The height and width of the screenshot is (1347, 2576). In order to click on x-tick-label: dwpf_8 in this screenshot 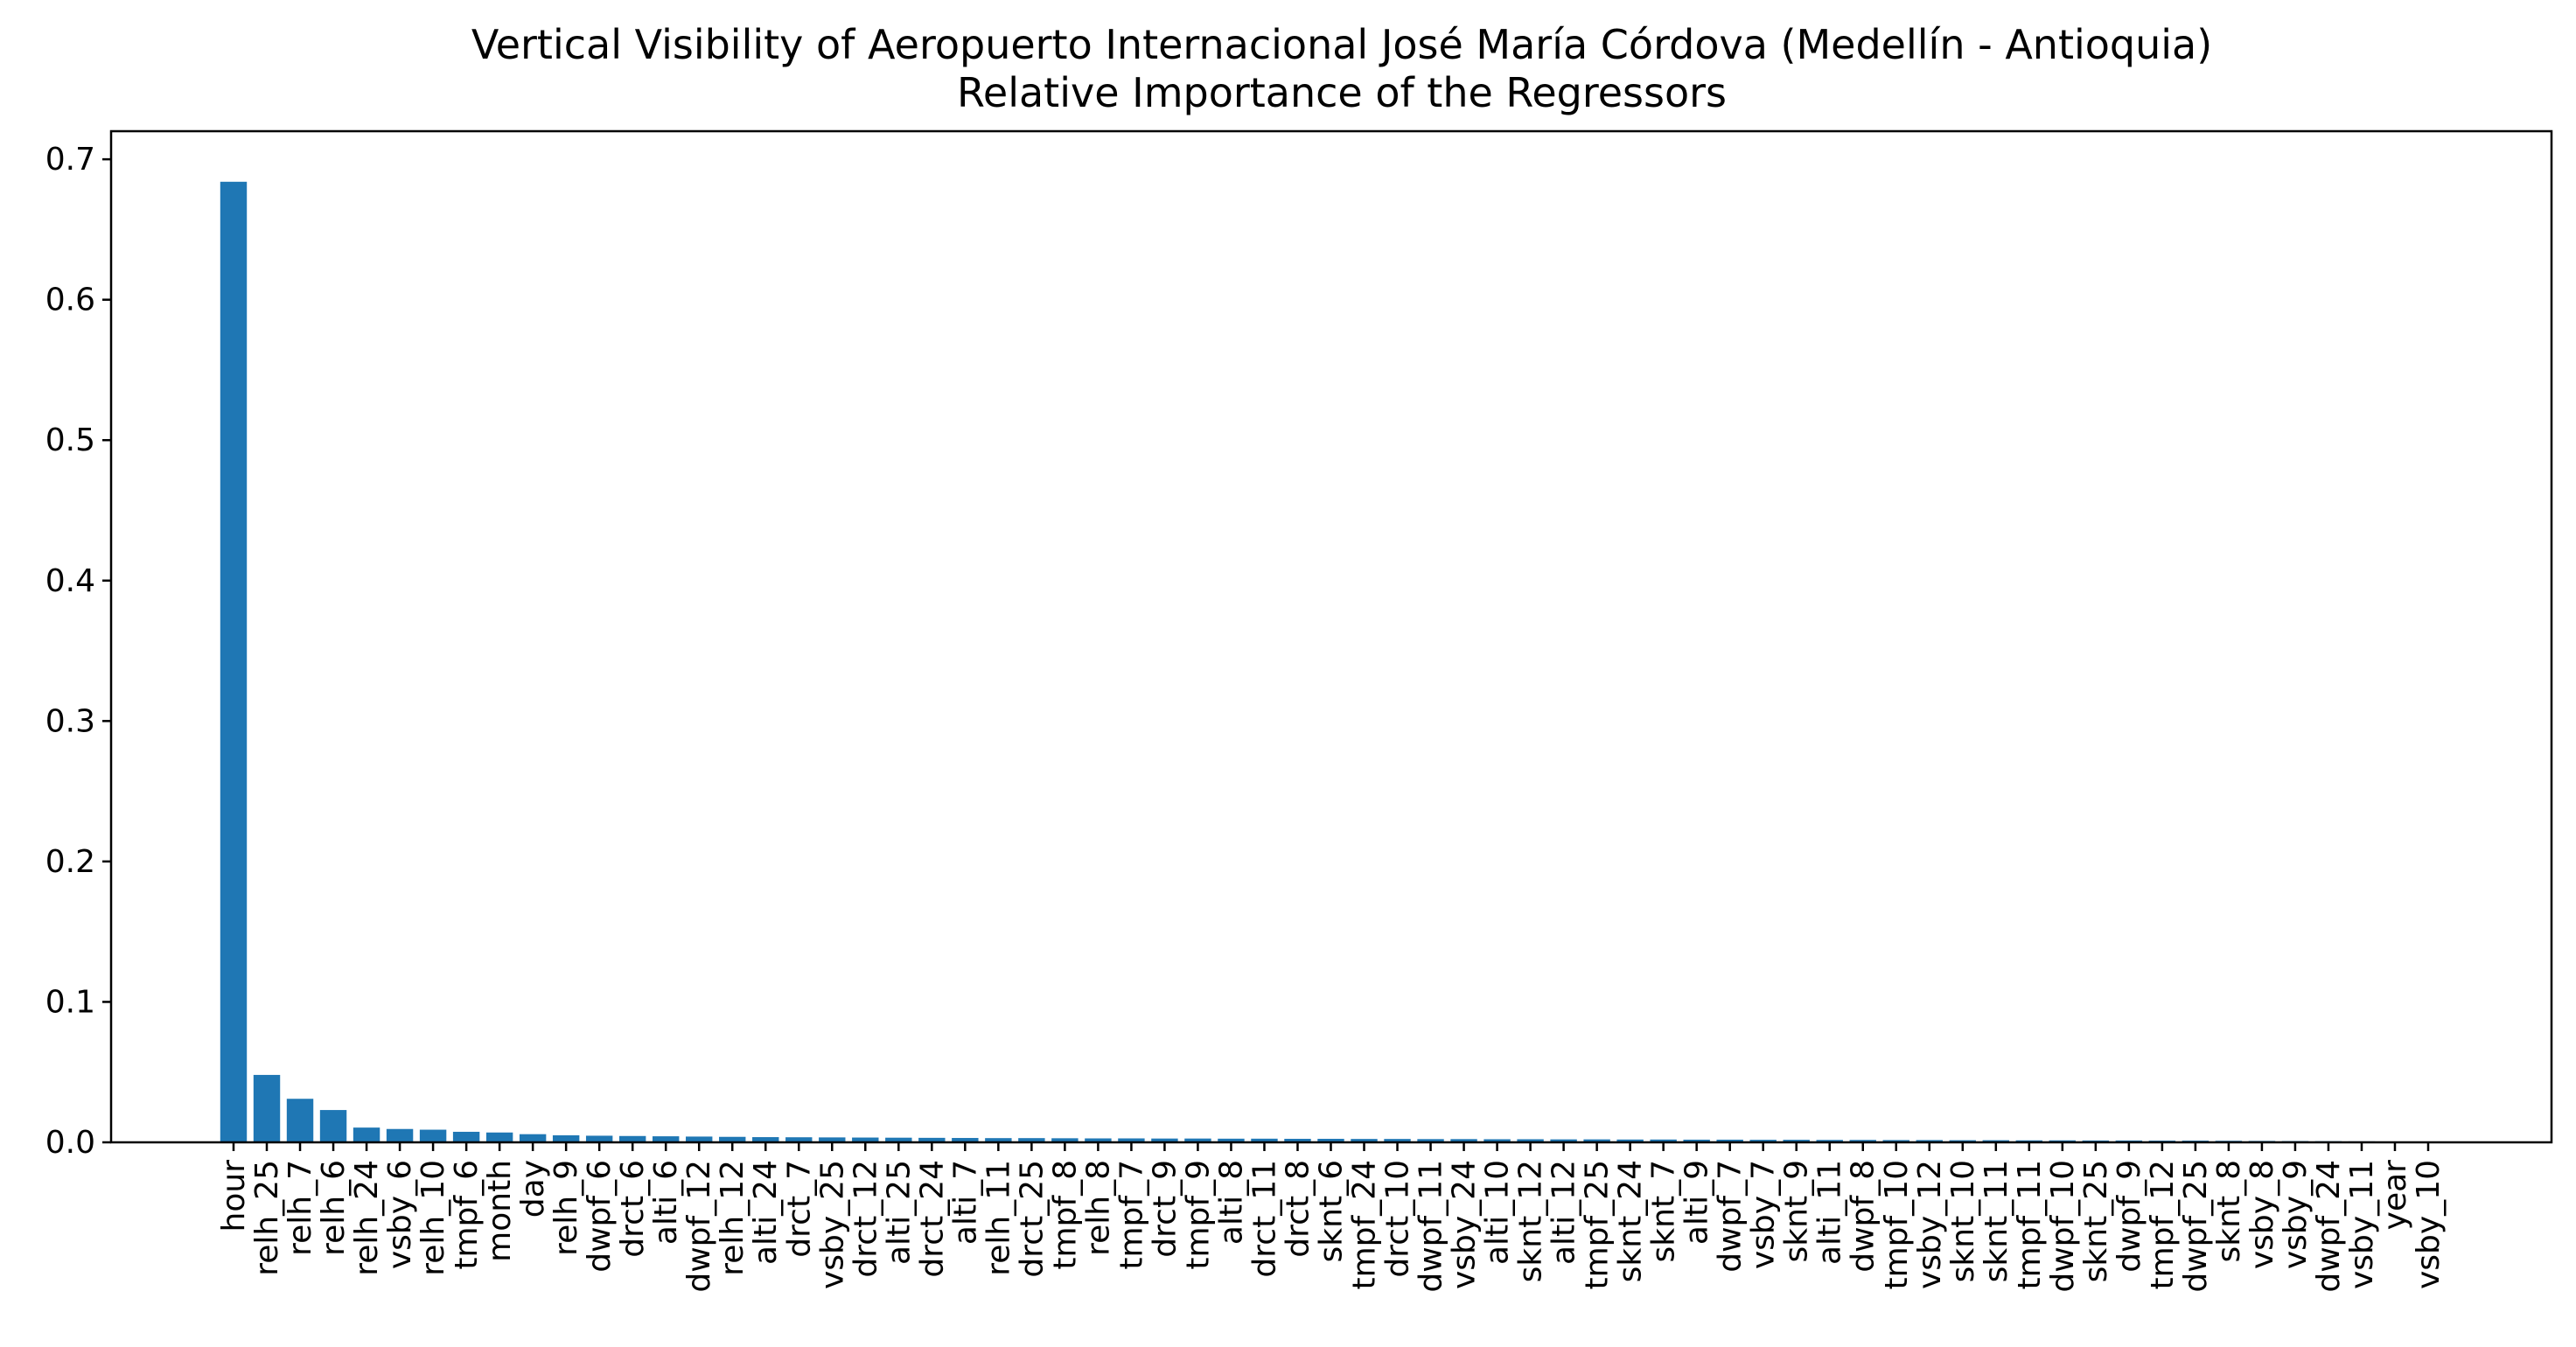, I will do `click(1863, 1216)`.